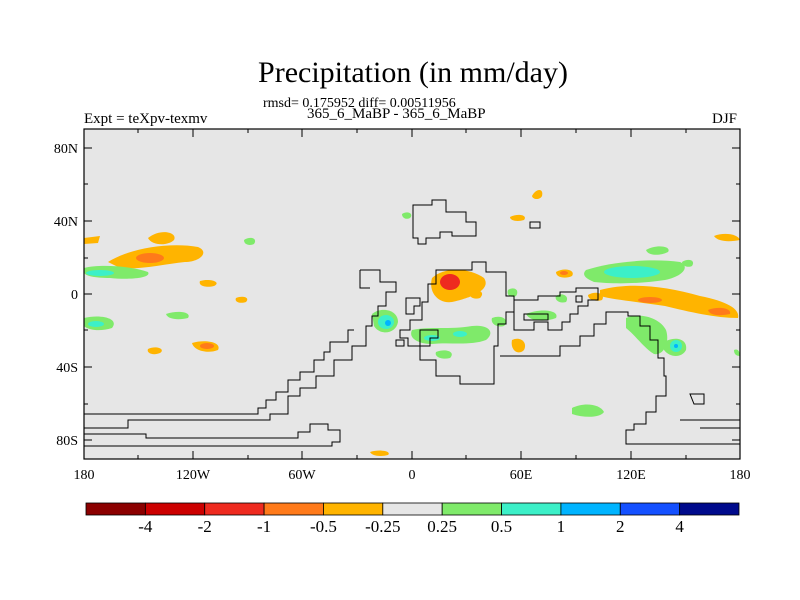 The height and width of the screenshot is (600, 800). I want to click on pos-patch-east-edge, so click(737, 352).